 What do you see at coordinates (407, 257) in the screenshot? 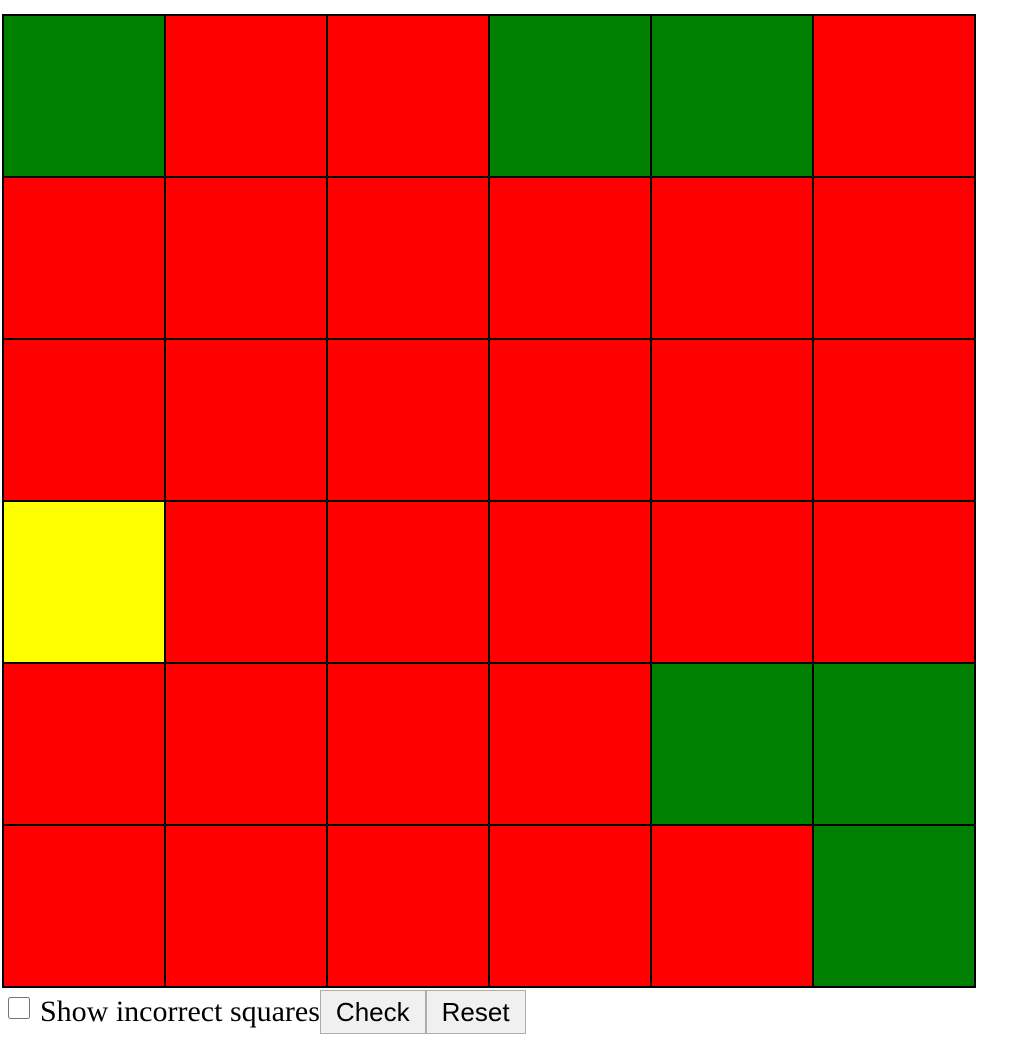
I see `board-cell-r2-c3` at bounding box center [407, 257].